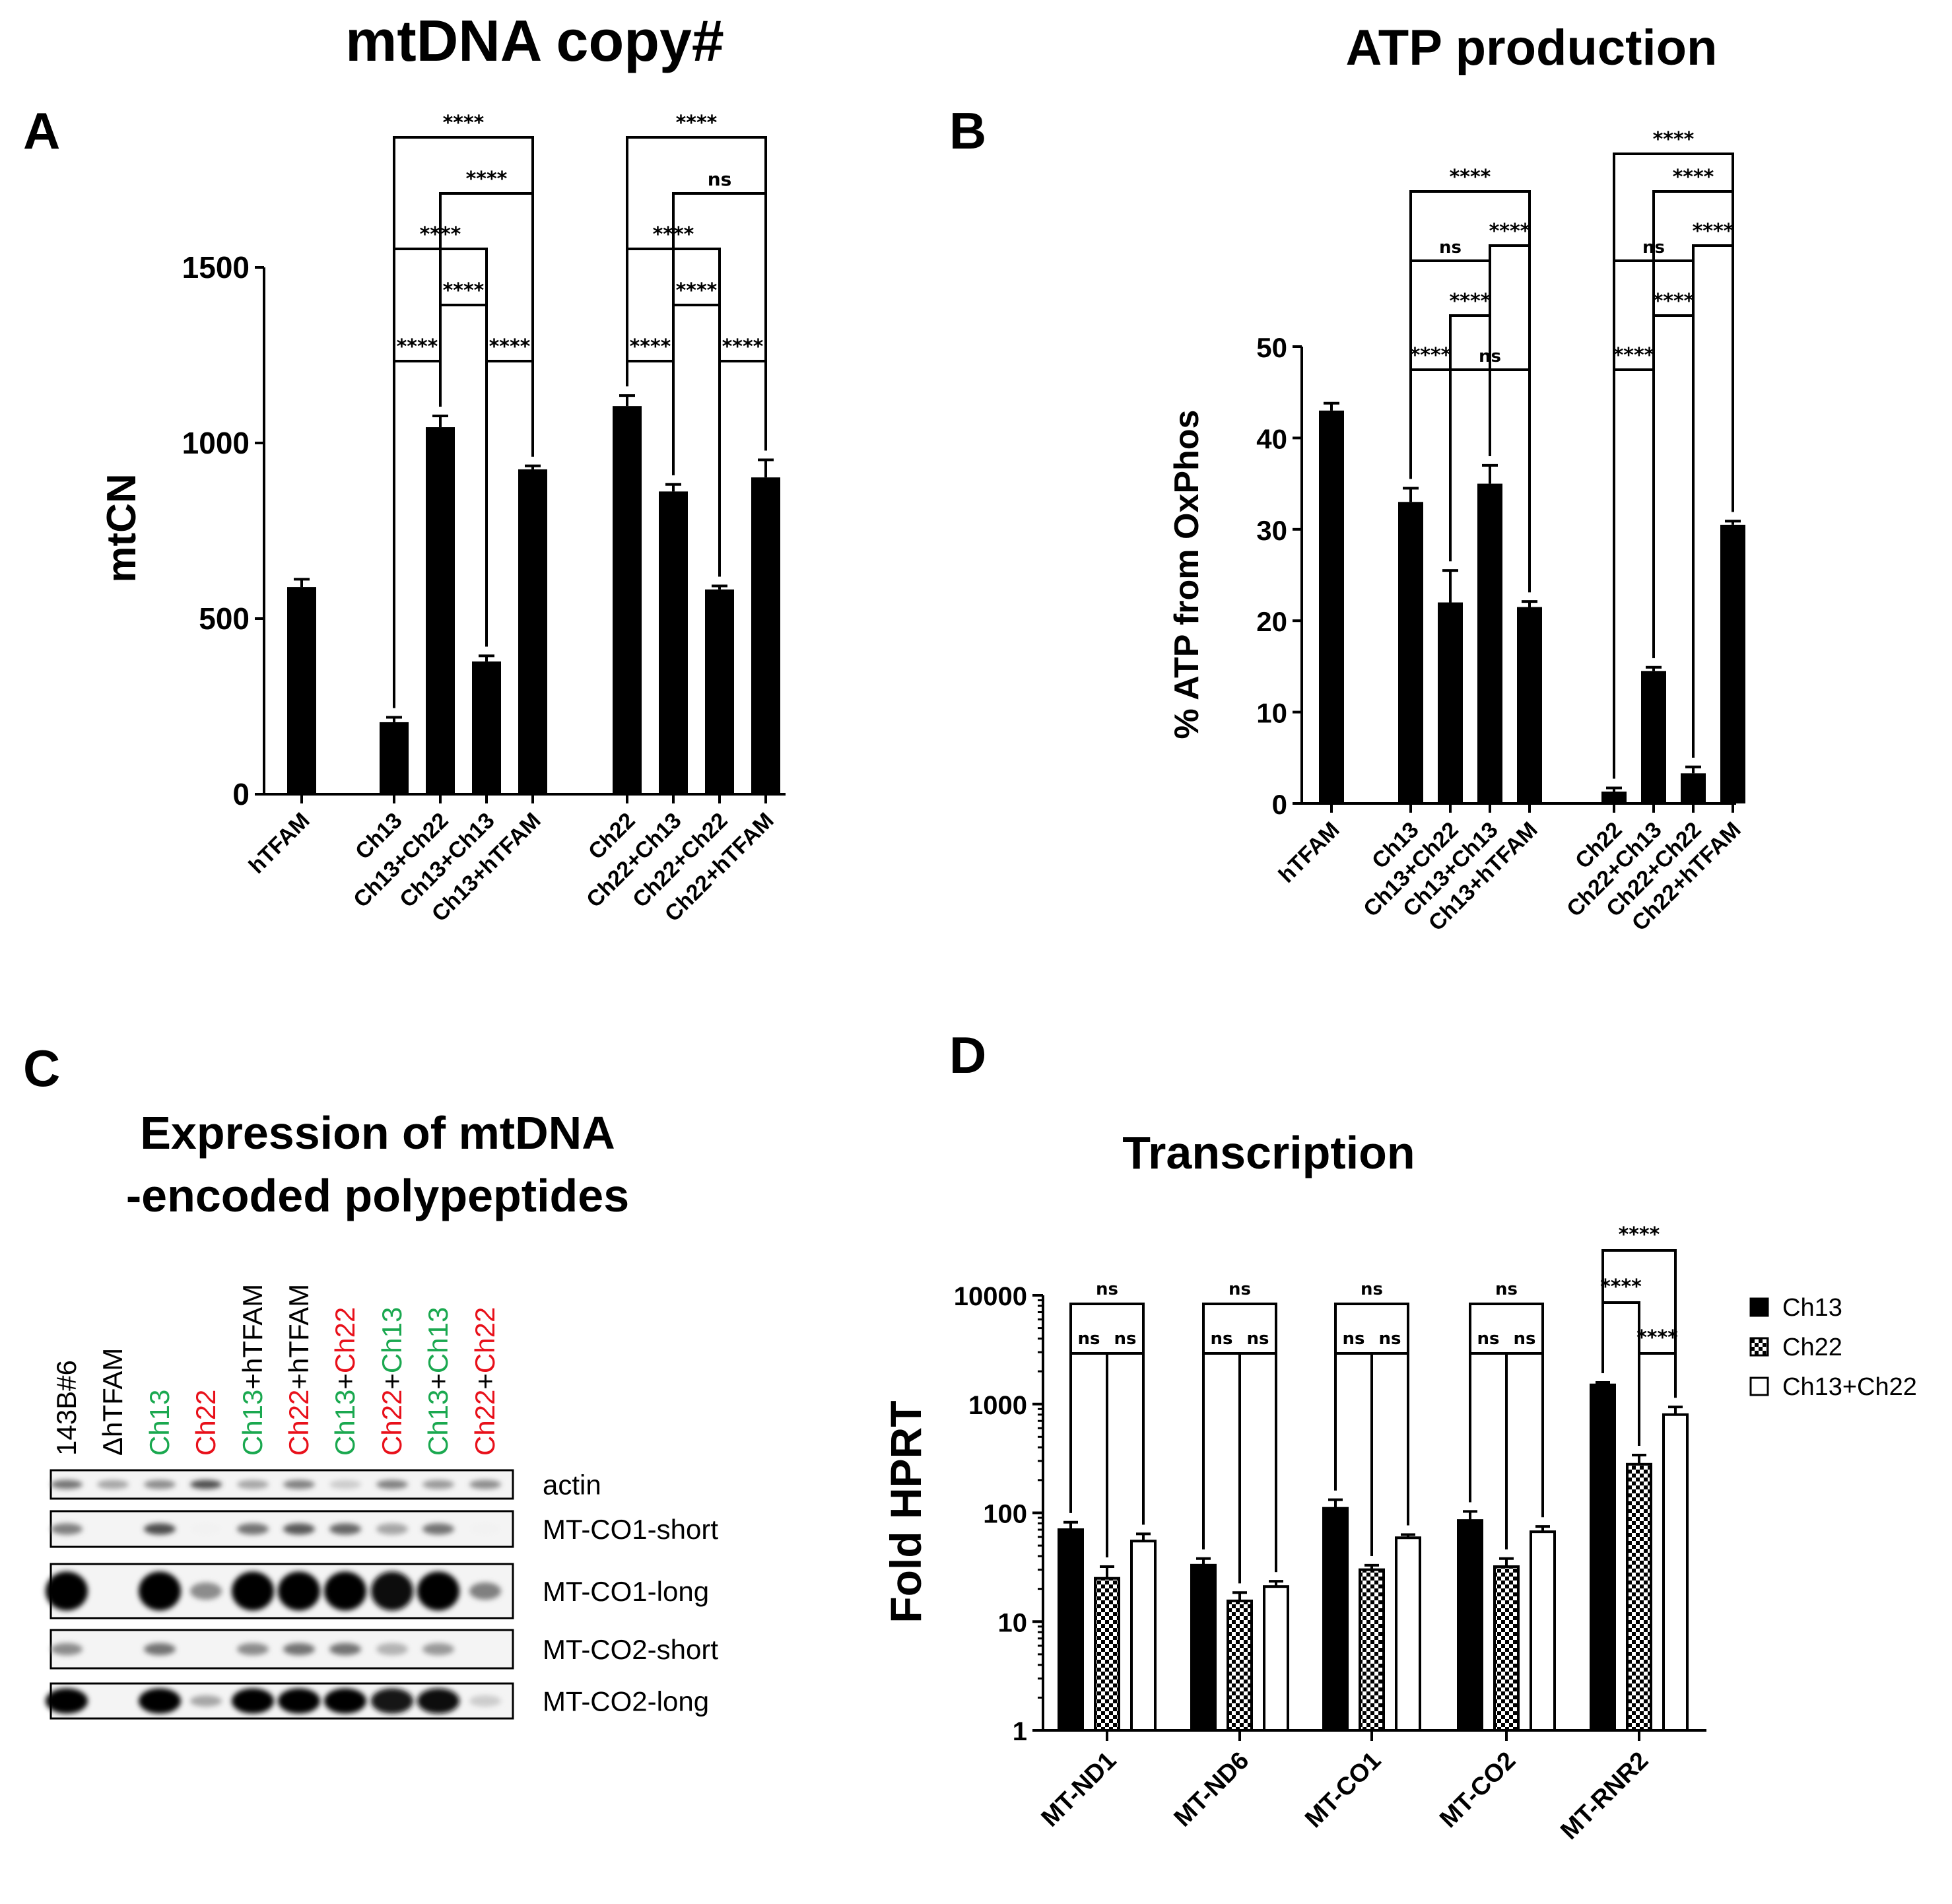 This screenshot has height=1904, width=1952. I want to click on panel-a-title: mtDNA copy#, so click(535, 40).